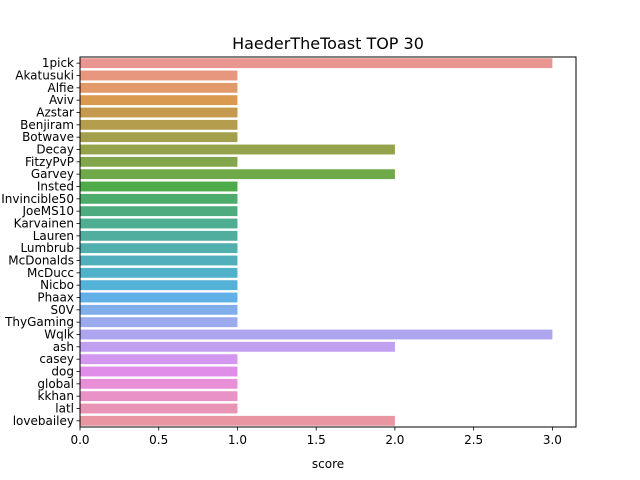 This screenshot has height=480, width=640. I want to click on y-tick-label-4: Azstar, so click(55, 113).